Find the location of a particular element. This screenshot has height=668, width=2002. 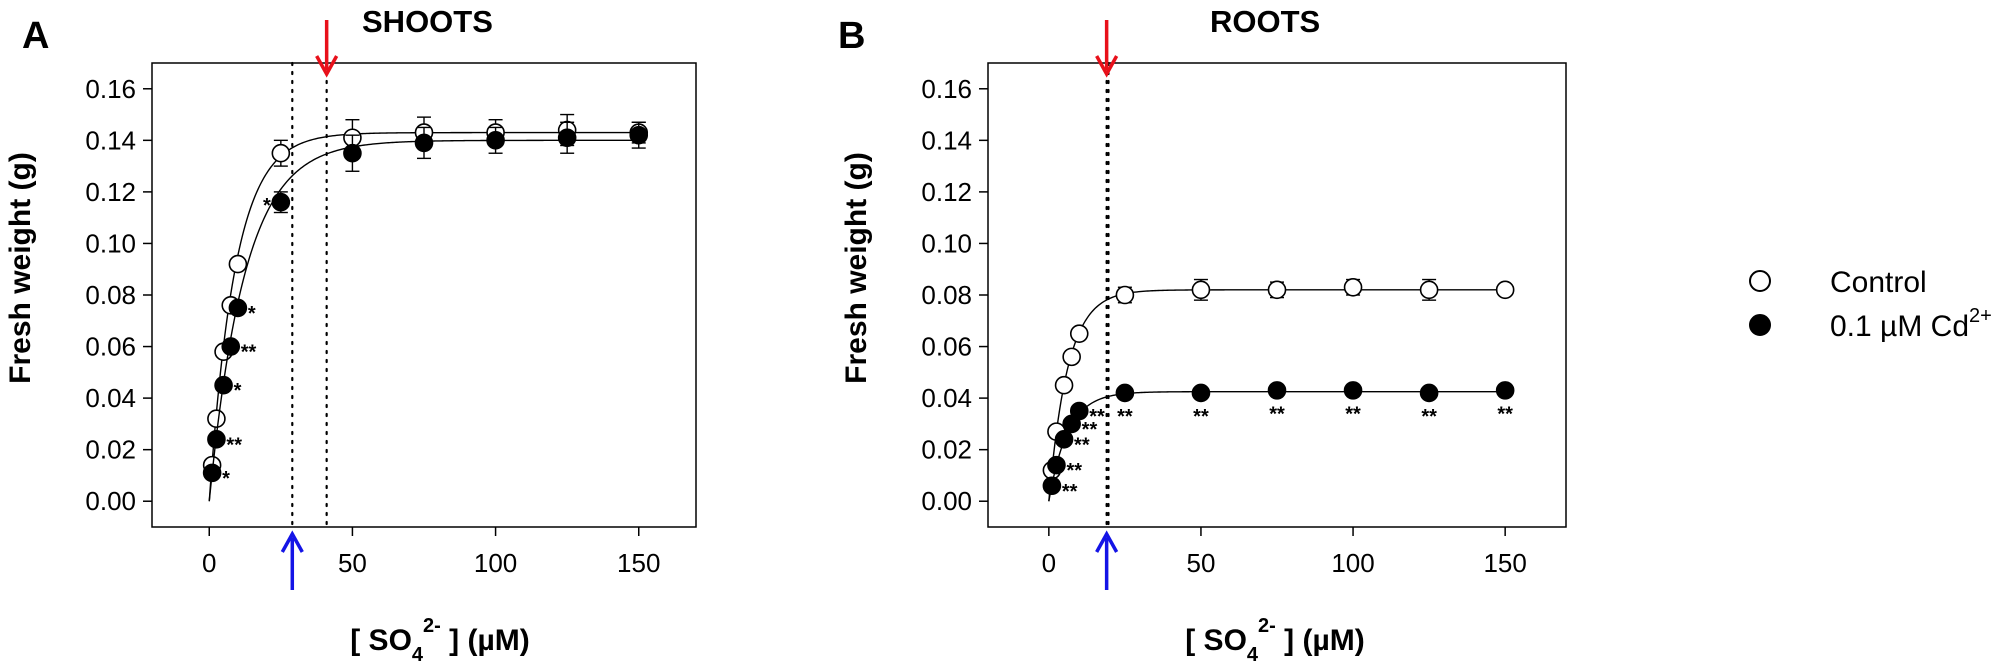

y-axis-label-b: Fresh weight (g) is located at coordinates (856, 268).